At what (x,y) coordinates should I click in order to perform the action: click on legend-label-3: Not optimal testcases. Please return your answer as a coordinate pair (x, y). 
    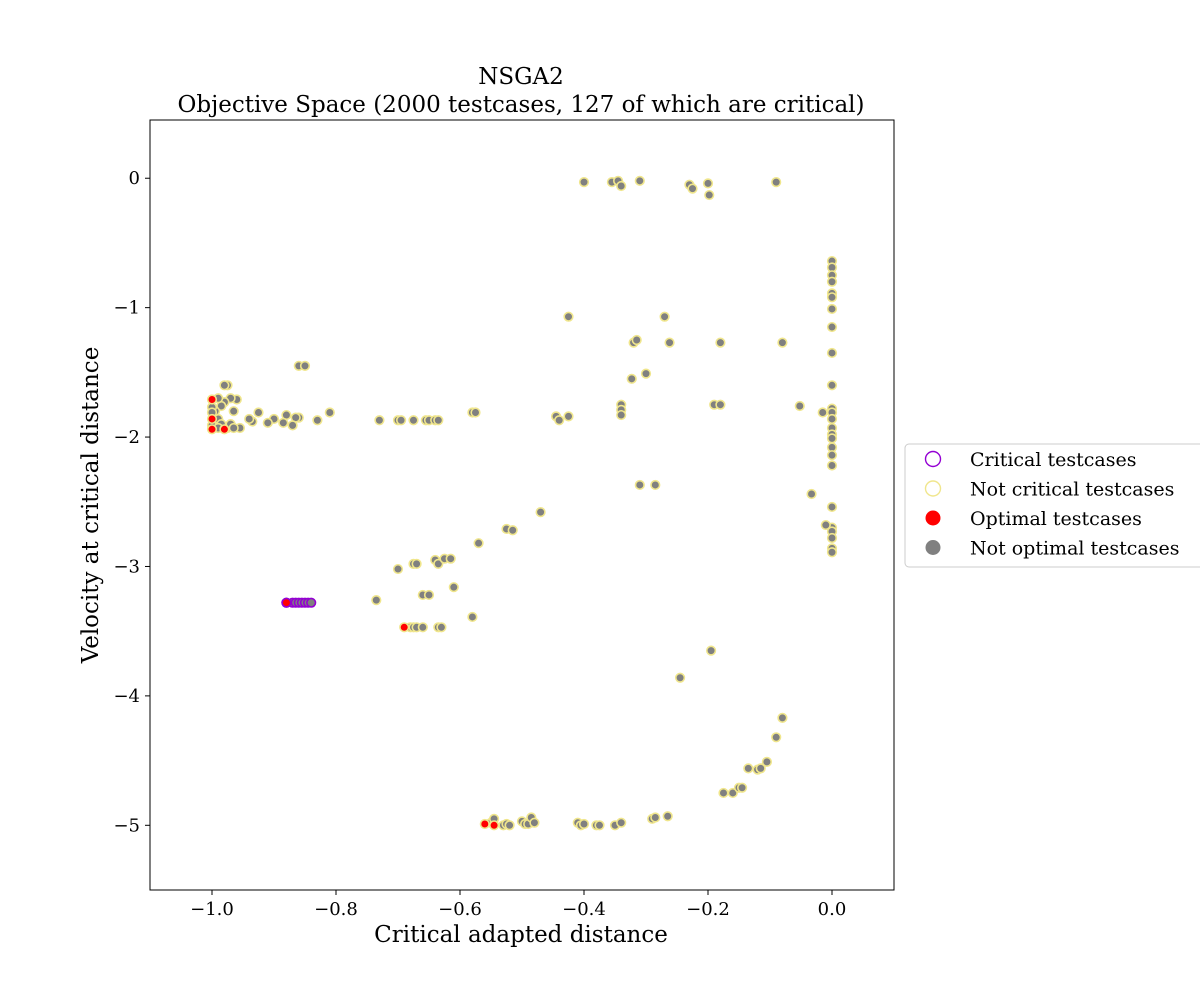
    Looking at the image, I should click on (1075, 549).